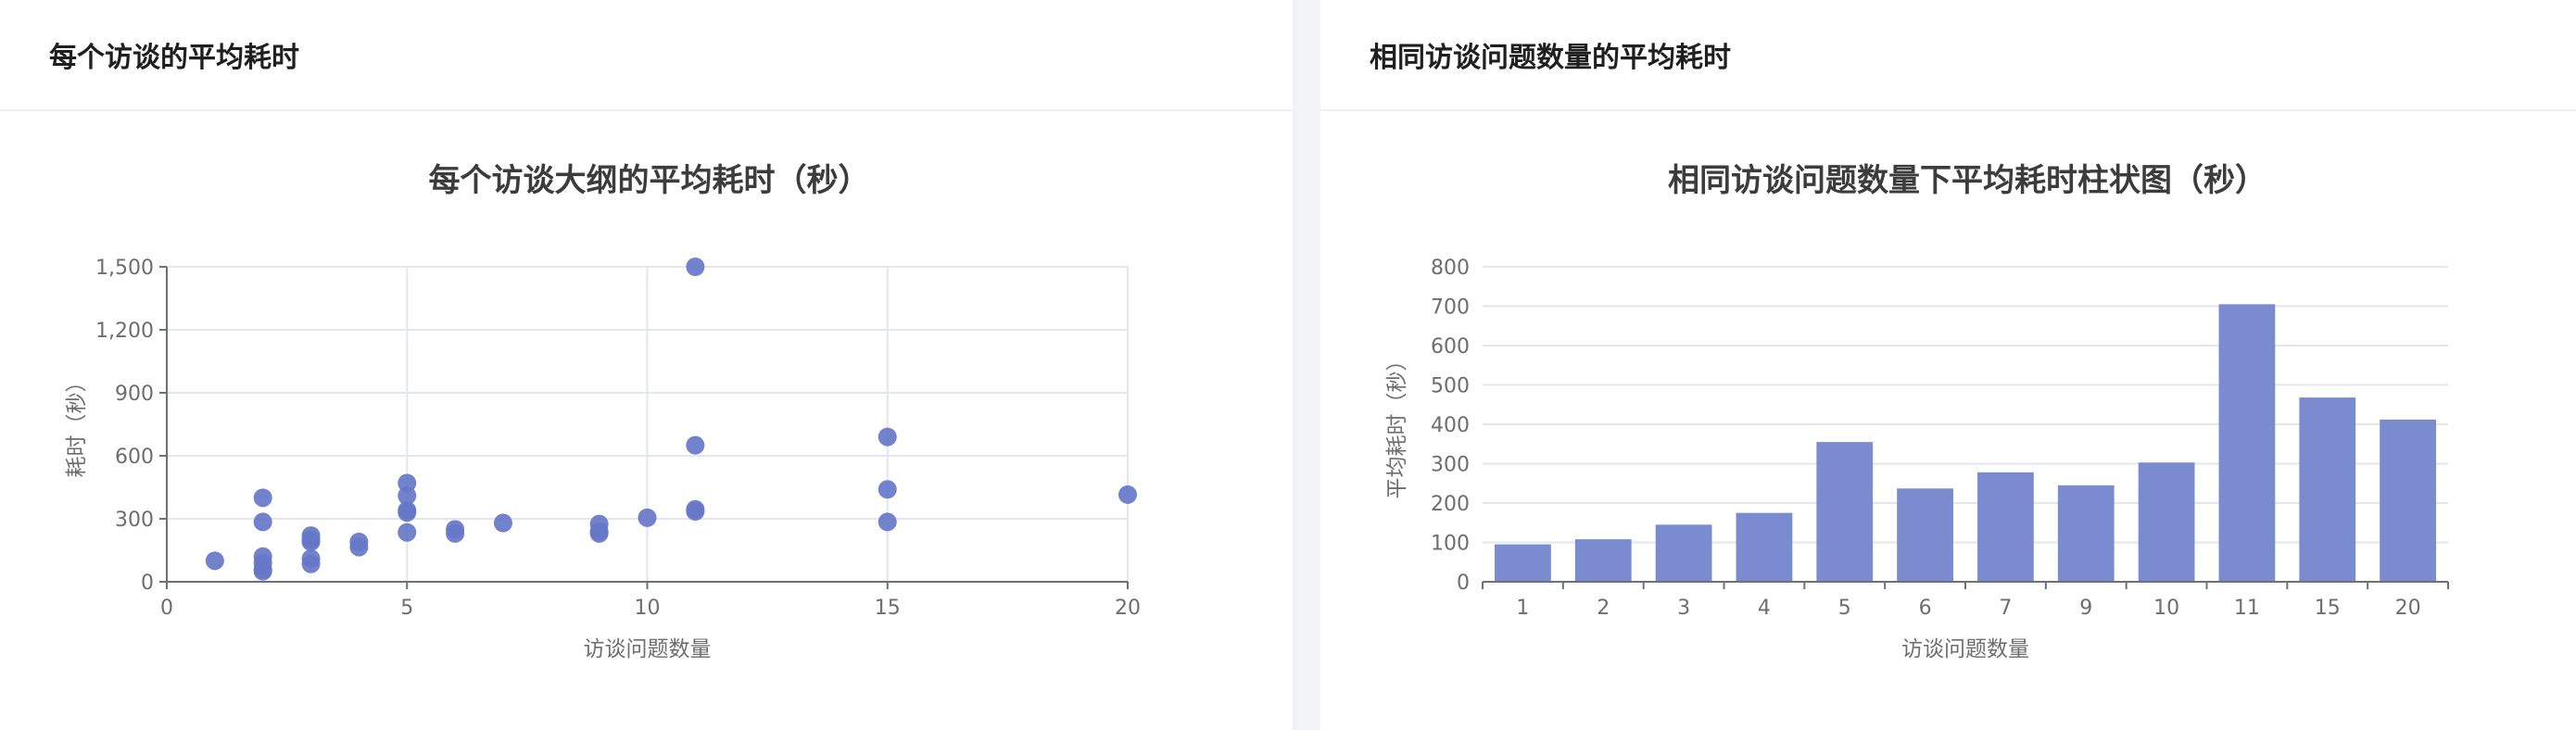 The image size is (2576, 730). What do you see at coordinates (1764, 608) in the screenshot?
I see `x-tick-label: 4` at bounding box center [1764, 608].